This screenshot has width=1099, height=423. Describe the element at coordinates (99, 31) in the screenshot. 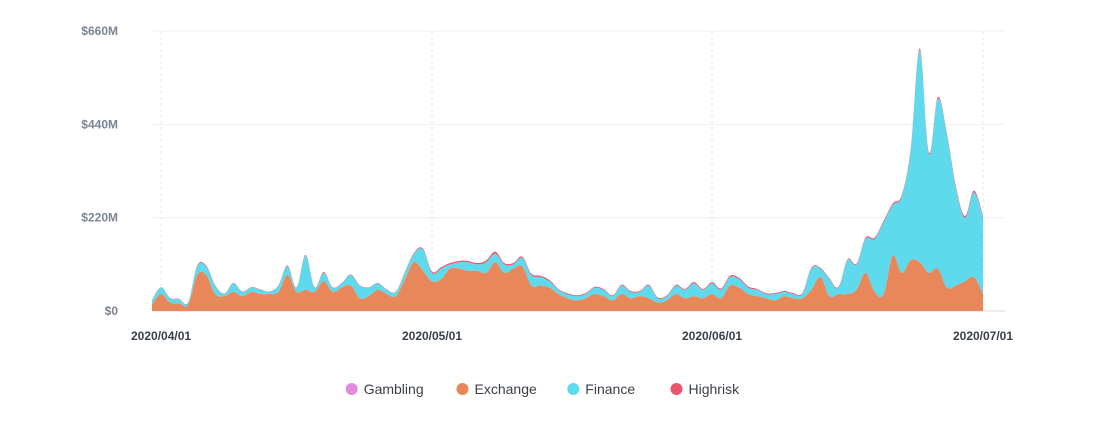

I see `y-tick-label: $660M` at that location.